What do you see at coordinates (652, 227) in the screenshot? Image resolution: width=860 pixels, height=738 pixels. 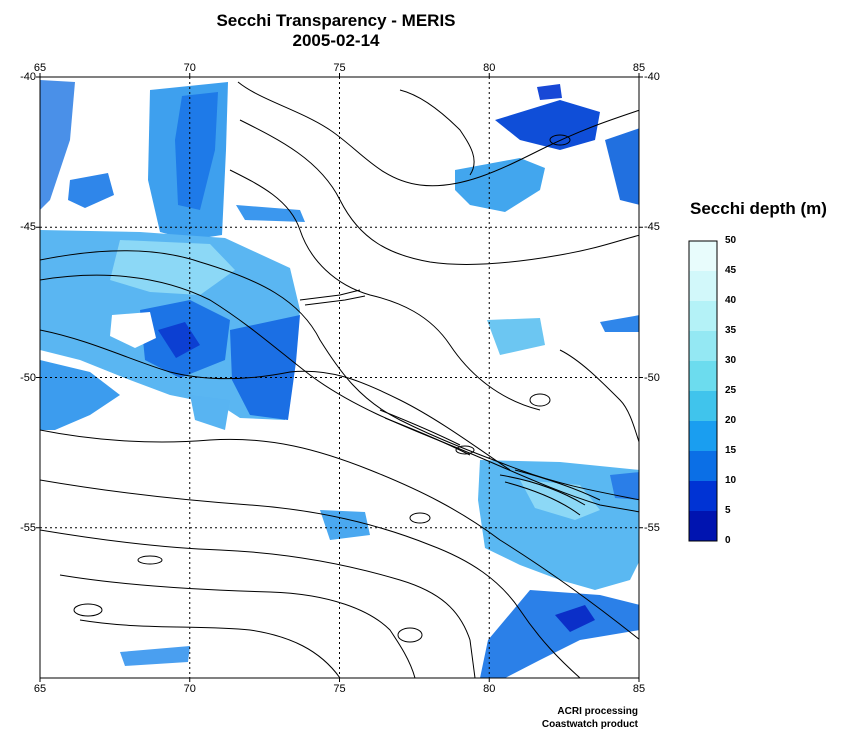 I see `lat-tick-label-right: -45` at bounding box center [652, 227].